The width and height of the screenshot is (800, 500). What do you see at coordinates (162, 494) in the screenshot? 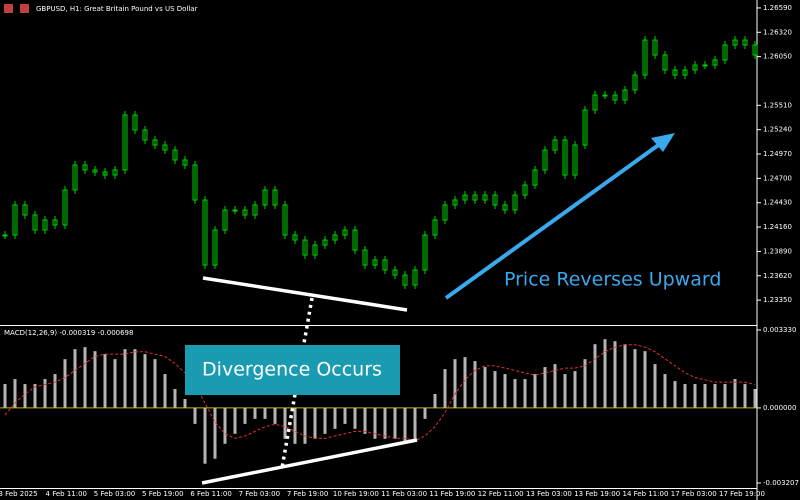
I see `x-tick-label: 5 Feb 19:00` at bounding box center [162, 494].